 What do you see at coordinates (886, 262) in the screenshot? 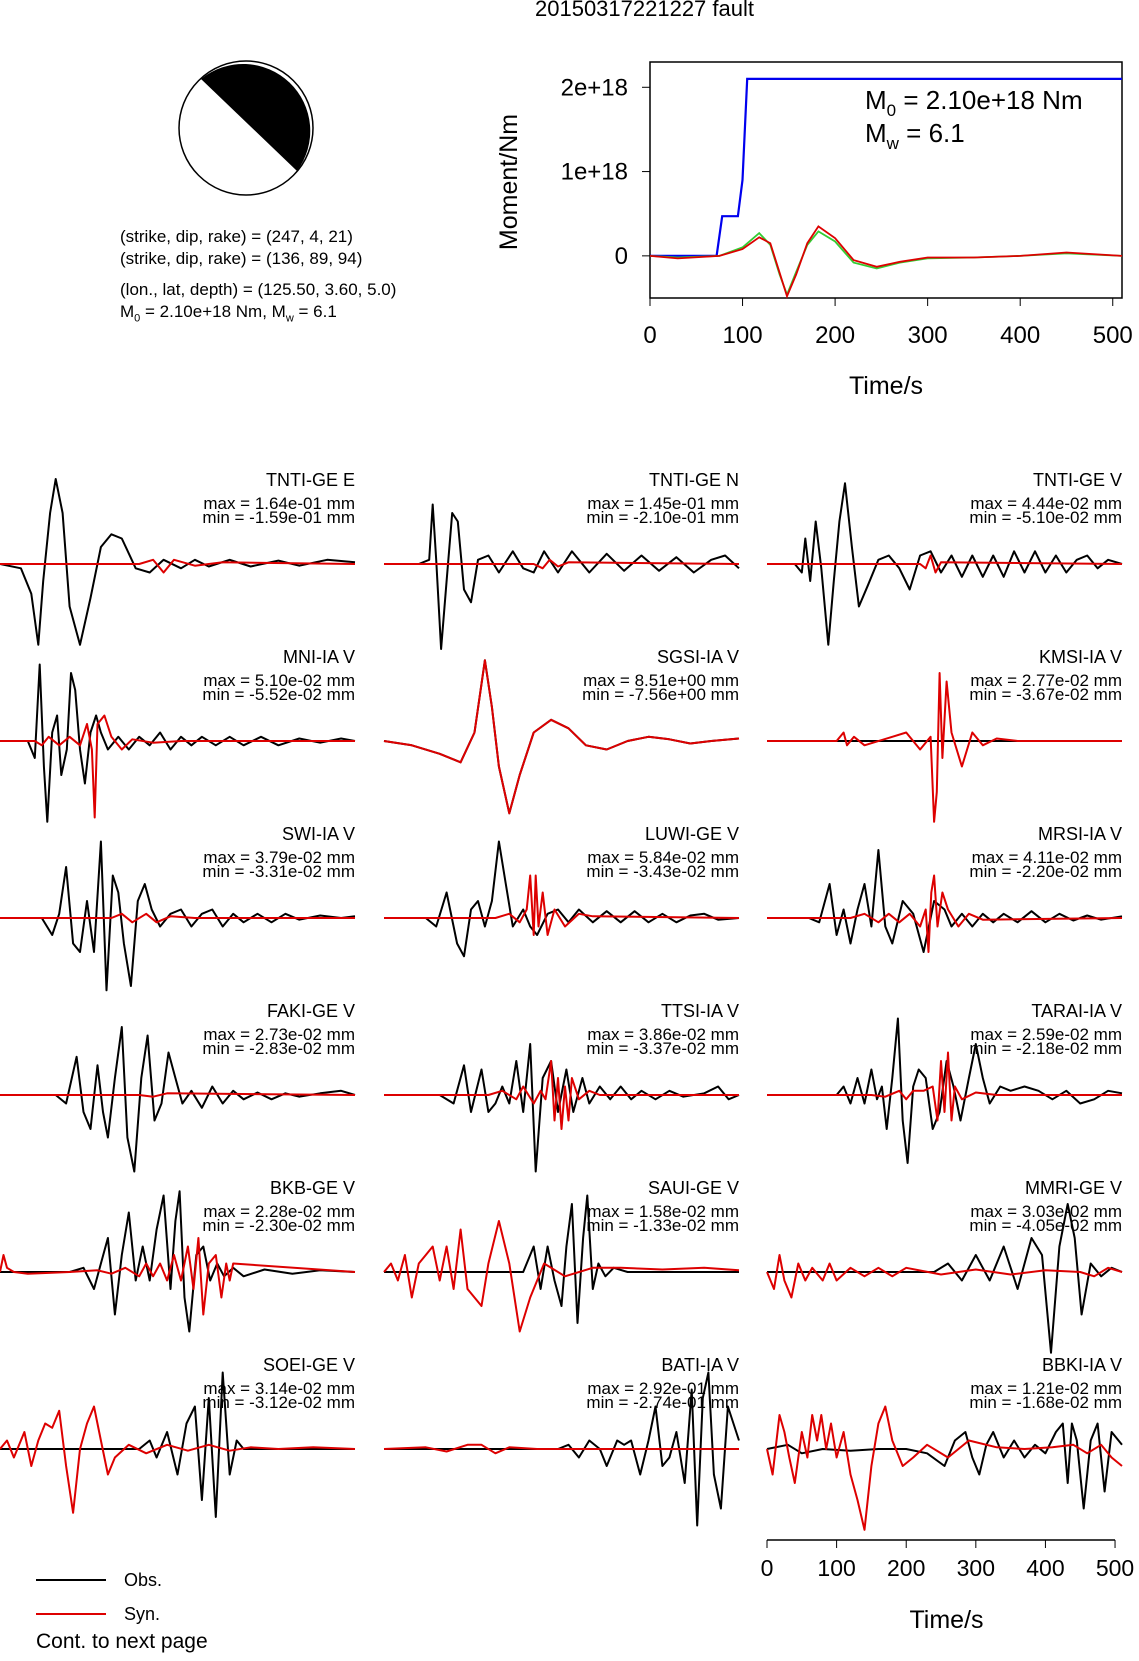
I see `moment-series-red` at bounding box center [886, 262].